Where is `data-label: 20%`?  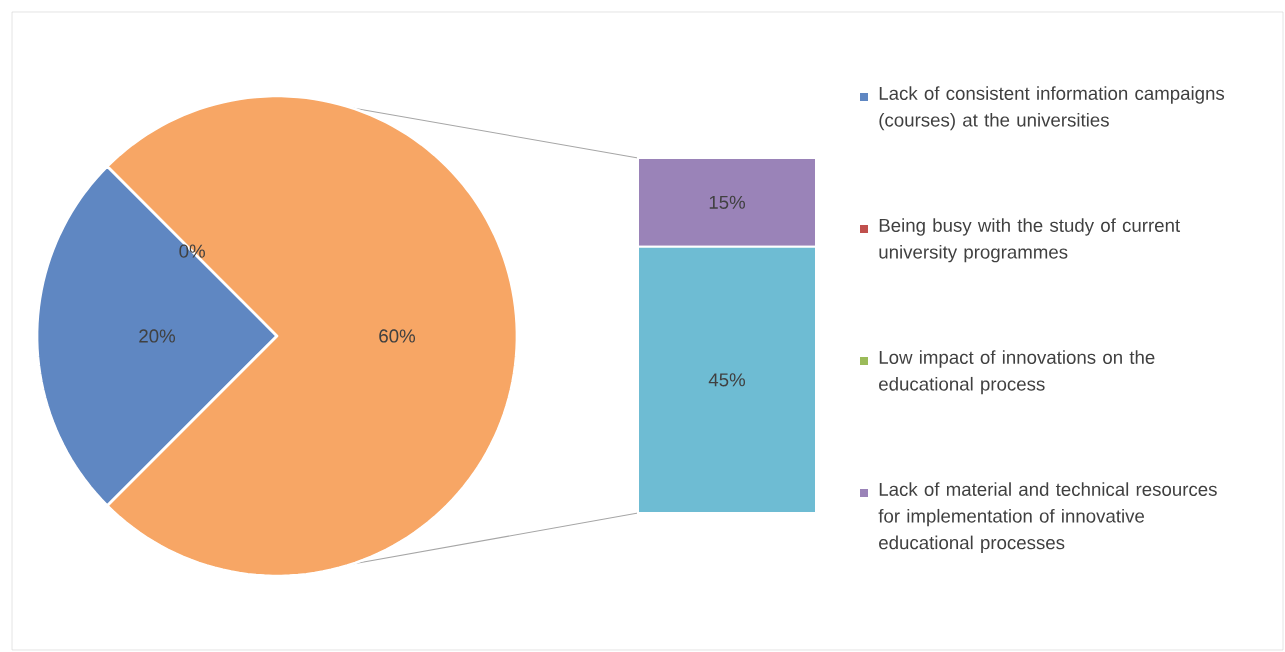 data-label: 20% is located at coordinates (157, 336).